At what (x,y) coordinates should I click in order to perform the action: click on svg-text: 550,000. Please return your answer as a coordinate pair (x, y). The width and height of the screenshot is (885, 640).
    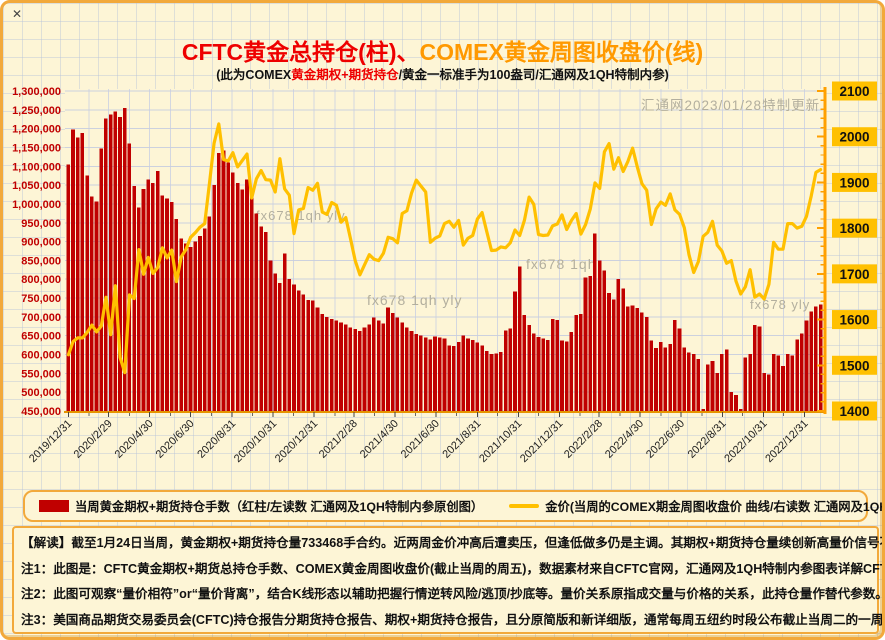
    Looking at the image, I should click on (41, 374).